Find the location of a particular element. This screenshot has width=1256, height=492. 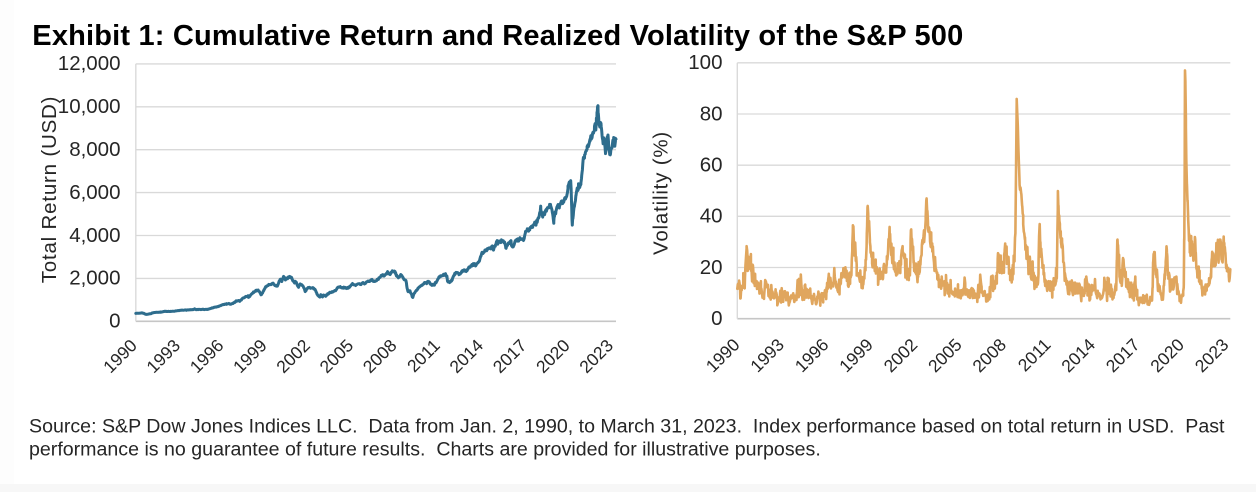

svg-text: 4,000 is located at coordinates (94, 235).